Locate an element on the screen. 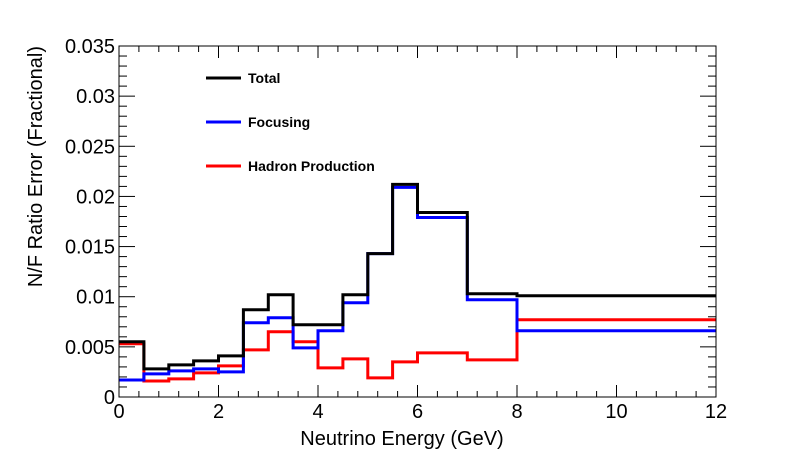  x-axis-title: Neutrino Energy (GeV) is located at coordinates (401, 439).